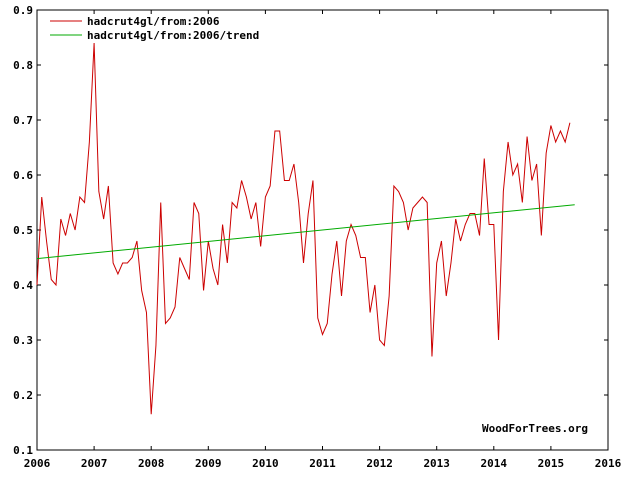 The image size is (630, 479). What do you see at coordinates (535, 428) in the screenshot?
I see `credit-text: WoodForTrees.org` at bounding box center [535, 428].